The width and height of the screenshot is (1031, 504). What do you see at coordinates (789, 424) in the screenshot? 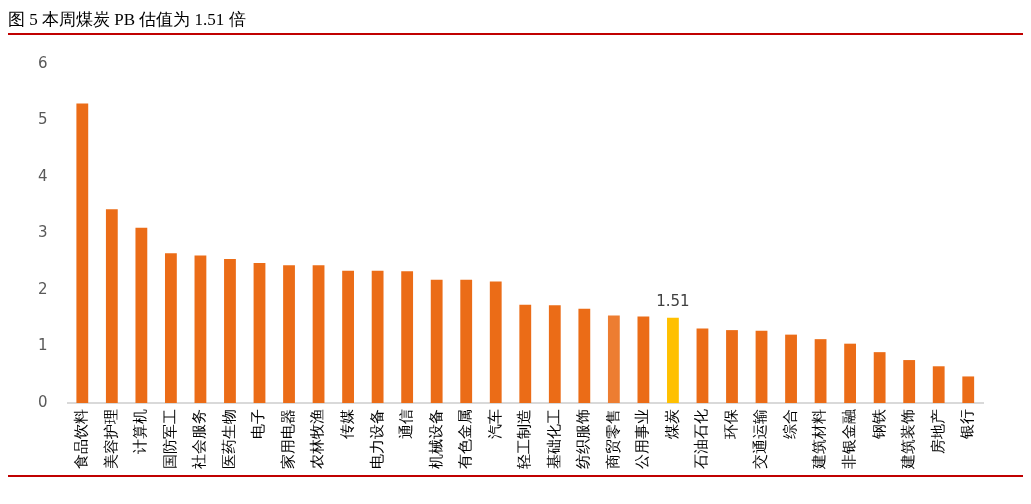
I see `x-tick-label: 综合` at bounding box center [789, 424].